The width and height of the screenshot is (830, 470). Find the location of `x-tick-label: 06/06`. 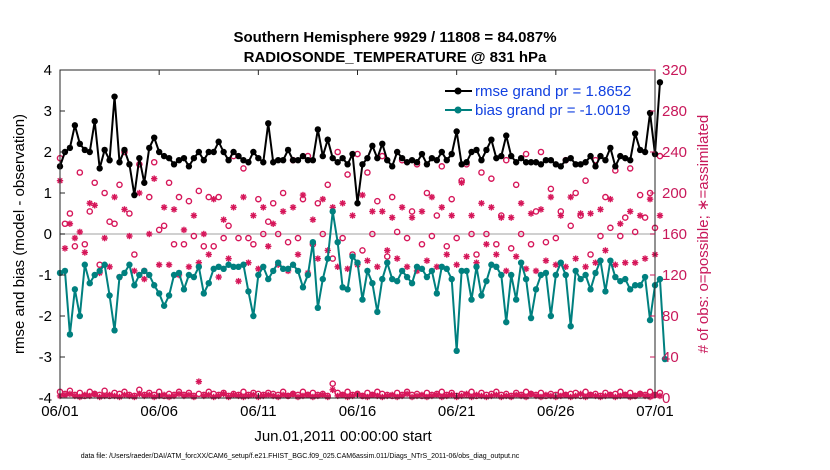

x-tick-label: 06/06 is located at coordinates (159, 411).